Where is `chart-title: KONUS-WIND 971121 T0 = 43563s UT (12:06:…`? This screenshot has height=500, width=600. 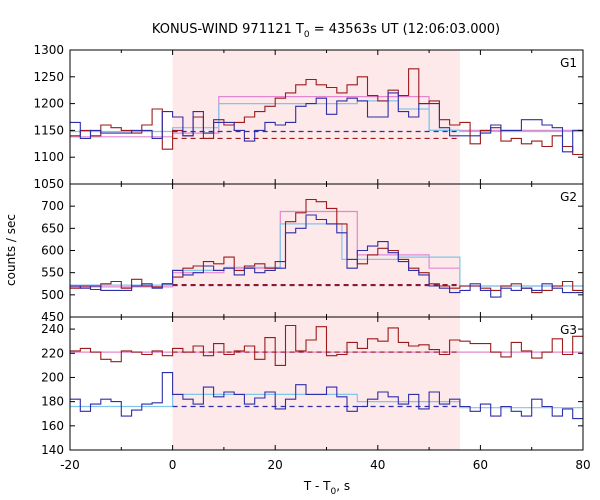 chart-title: KONUS-WIND 971121 T0 = 43563s UT (12:06:… is located at coordinates (326, 31).